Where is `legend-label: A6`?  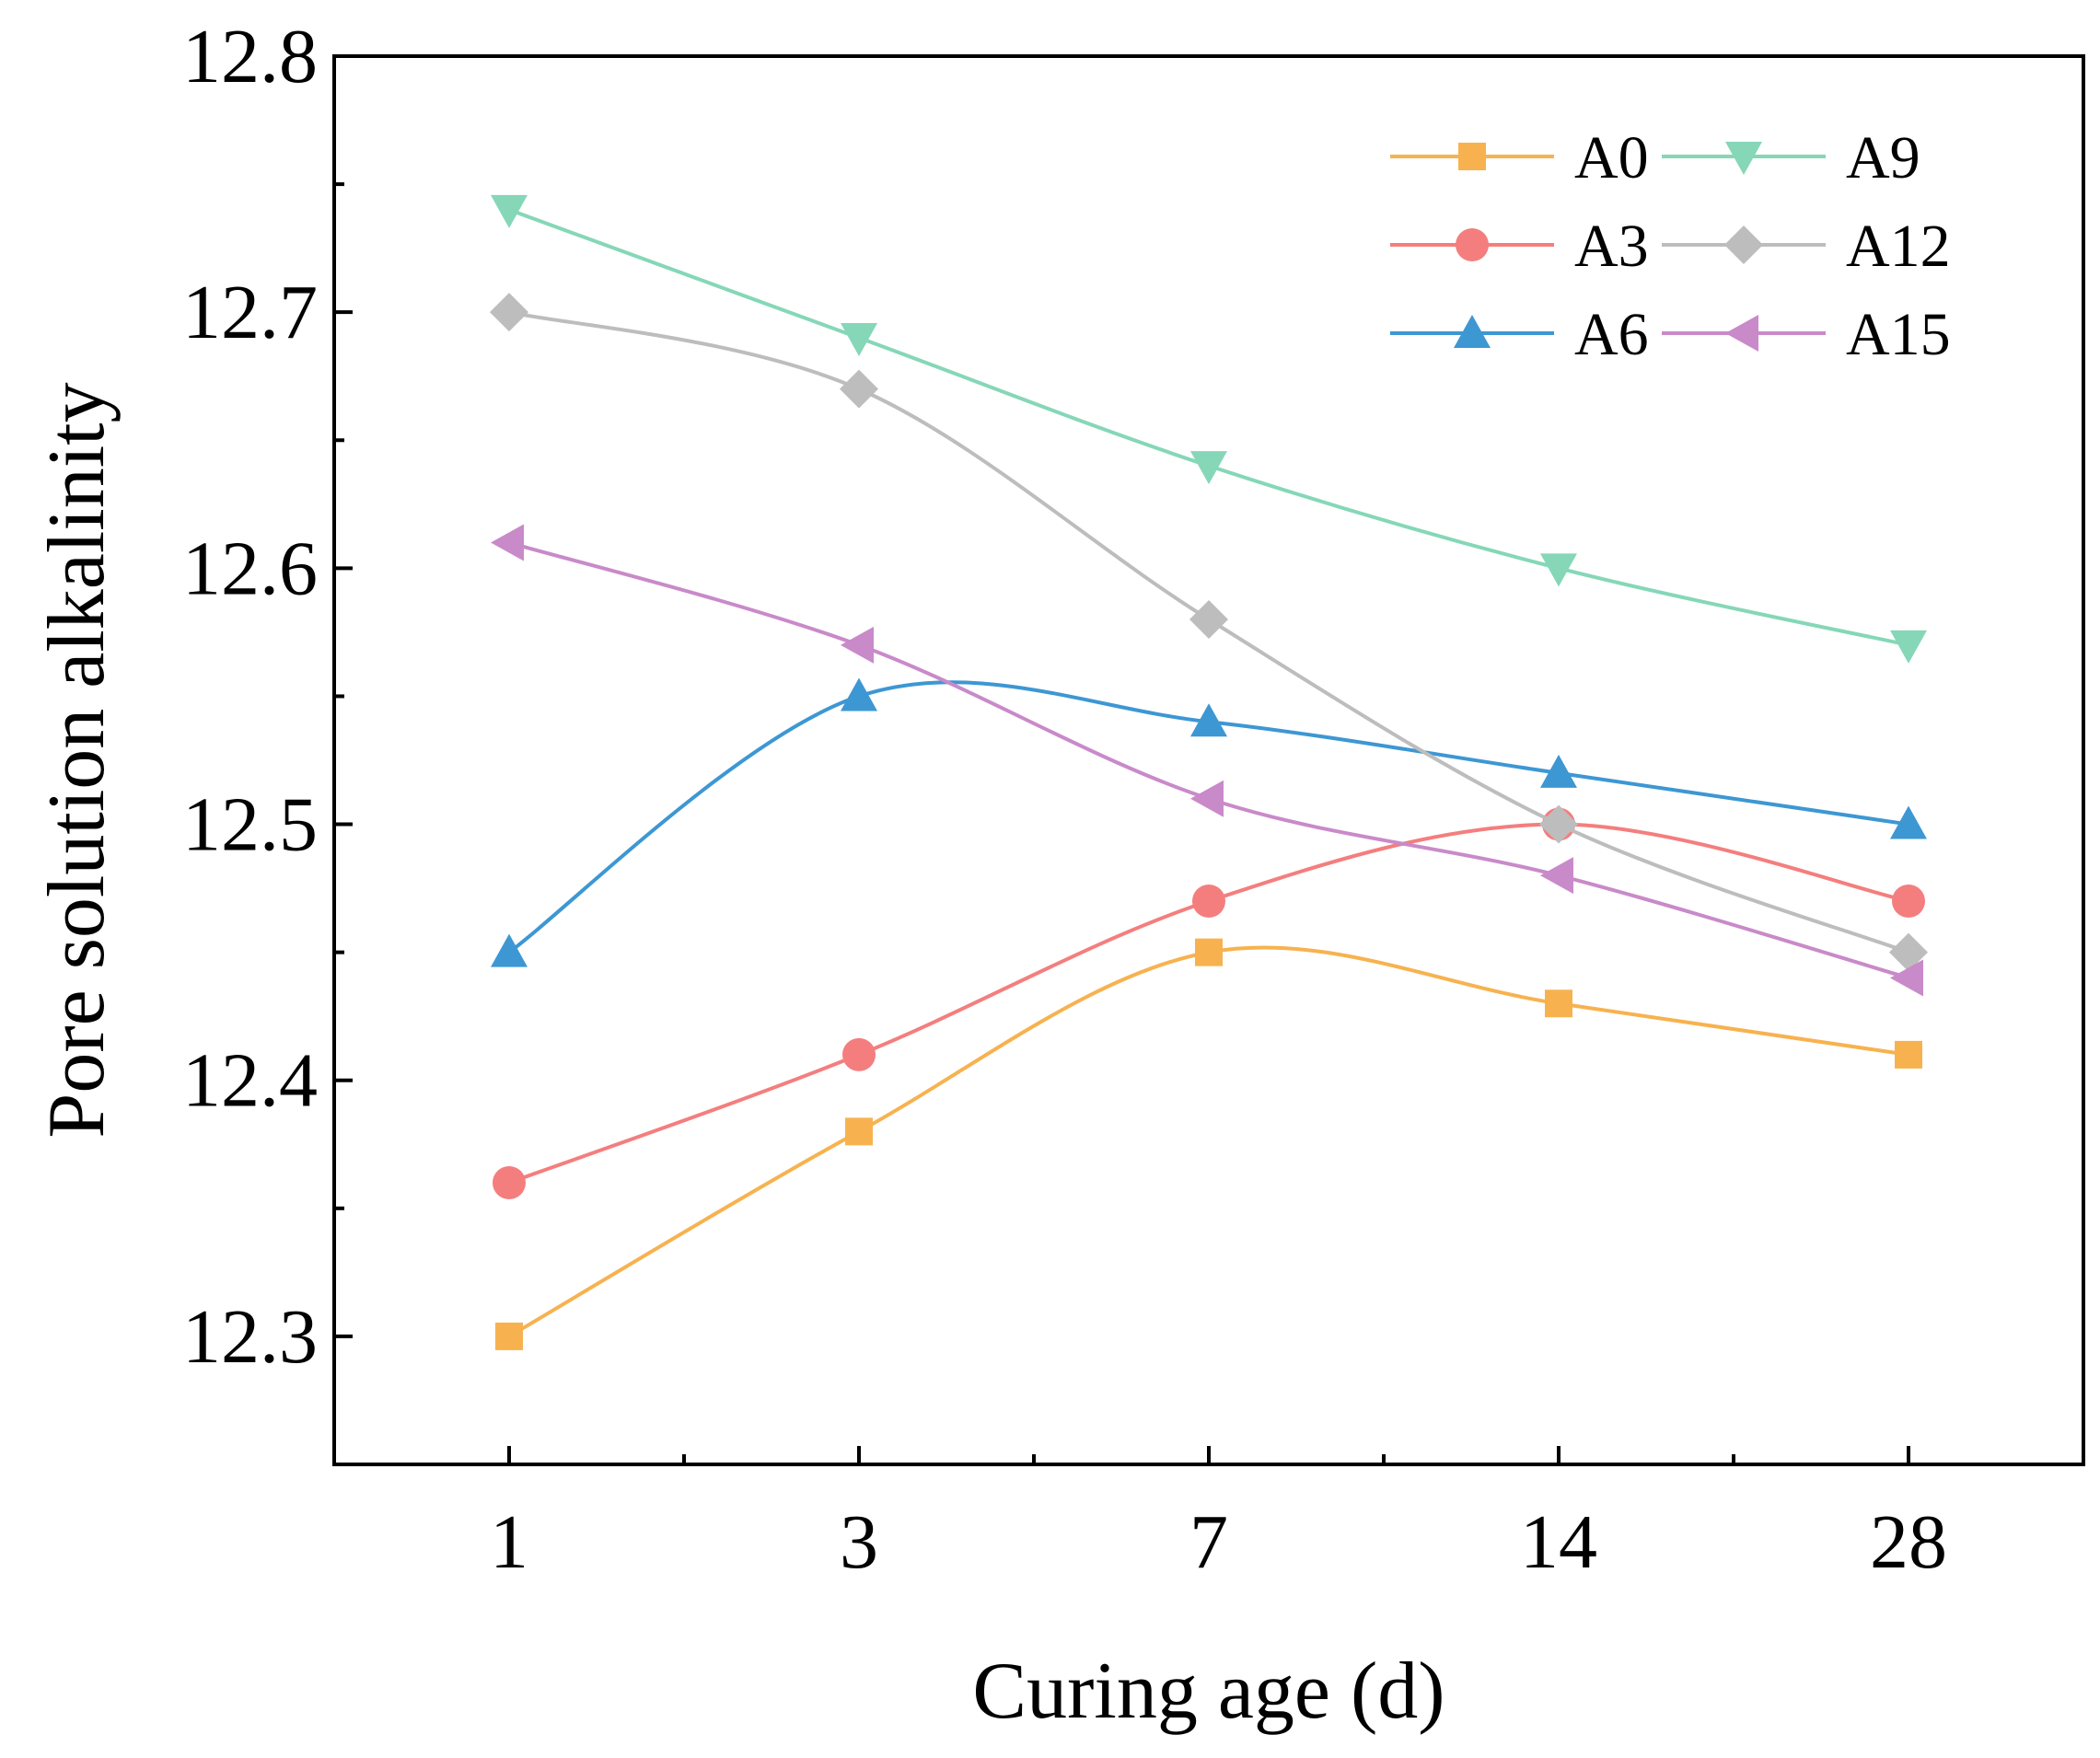
legend-label: A6 is located at coordinates (1611, 334).